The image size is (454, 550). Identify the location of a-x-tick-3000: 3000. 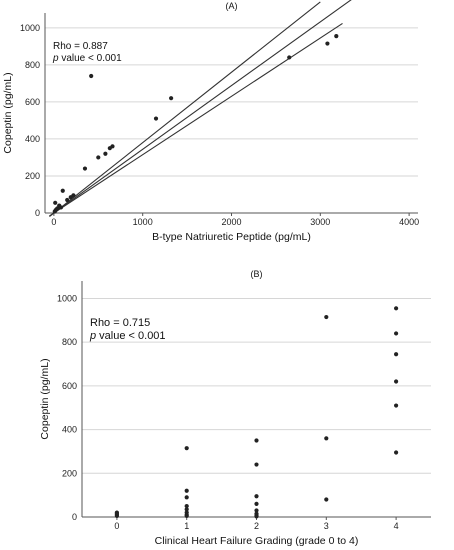
(320, 222).